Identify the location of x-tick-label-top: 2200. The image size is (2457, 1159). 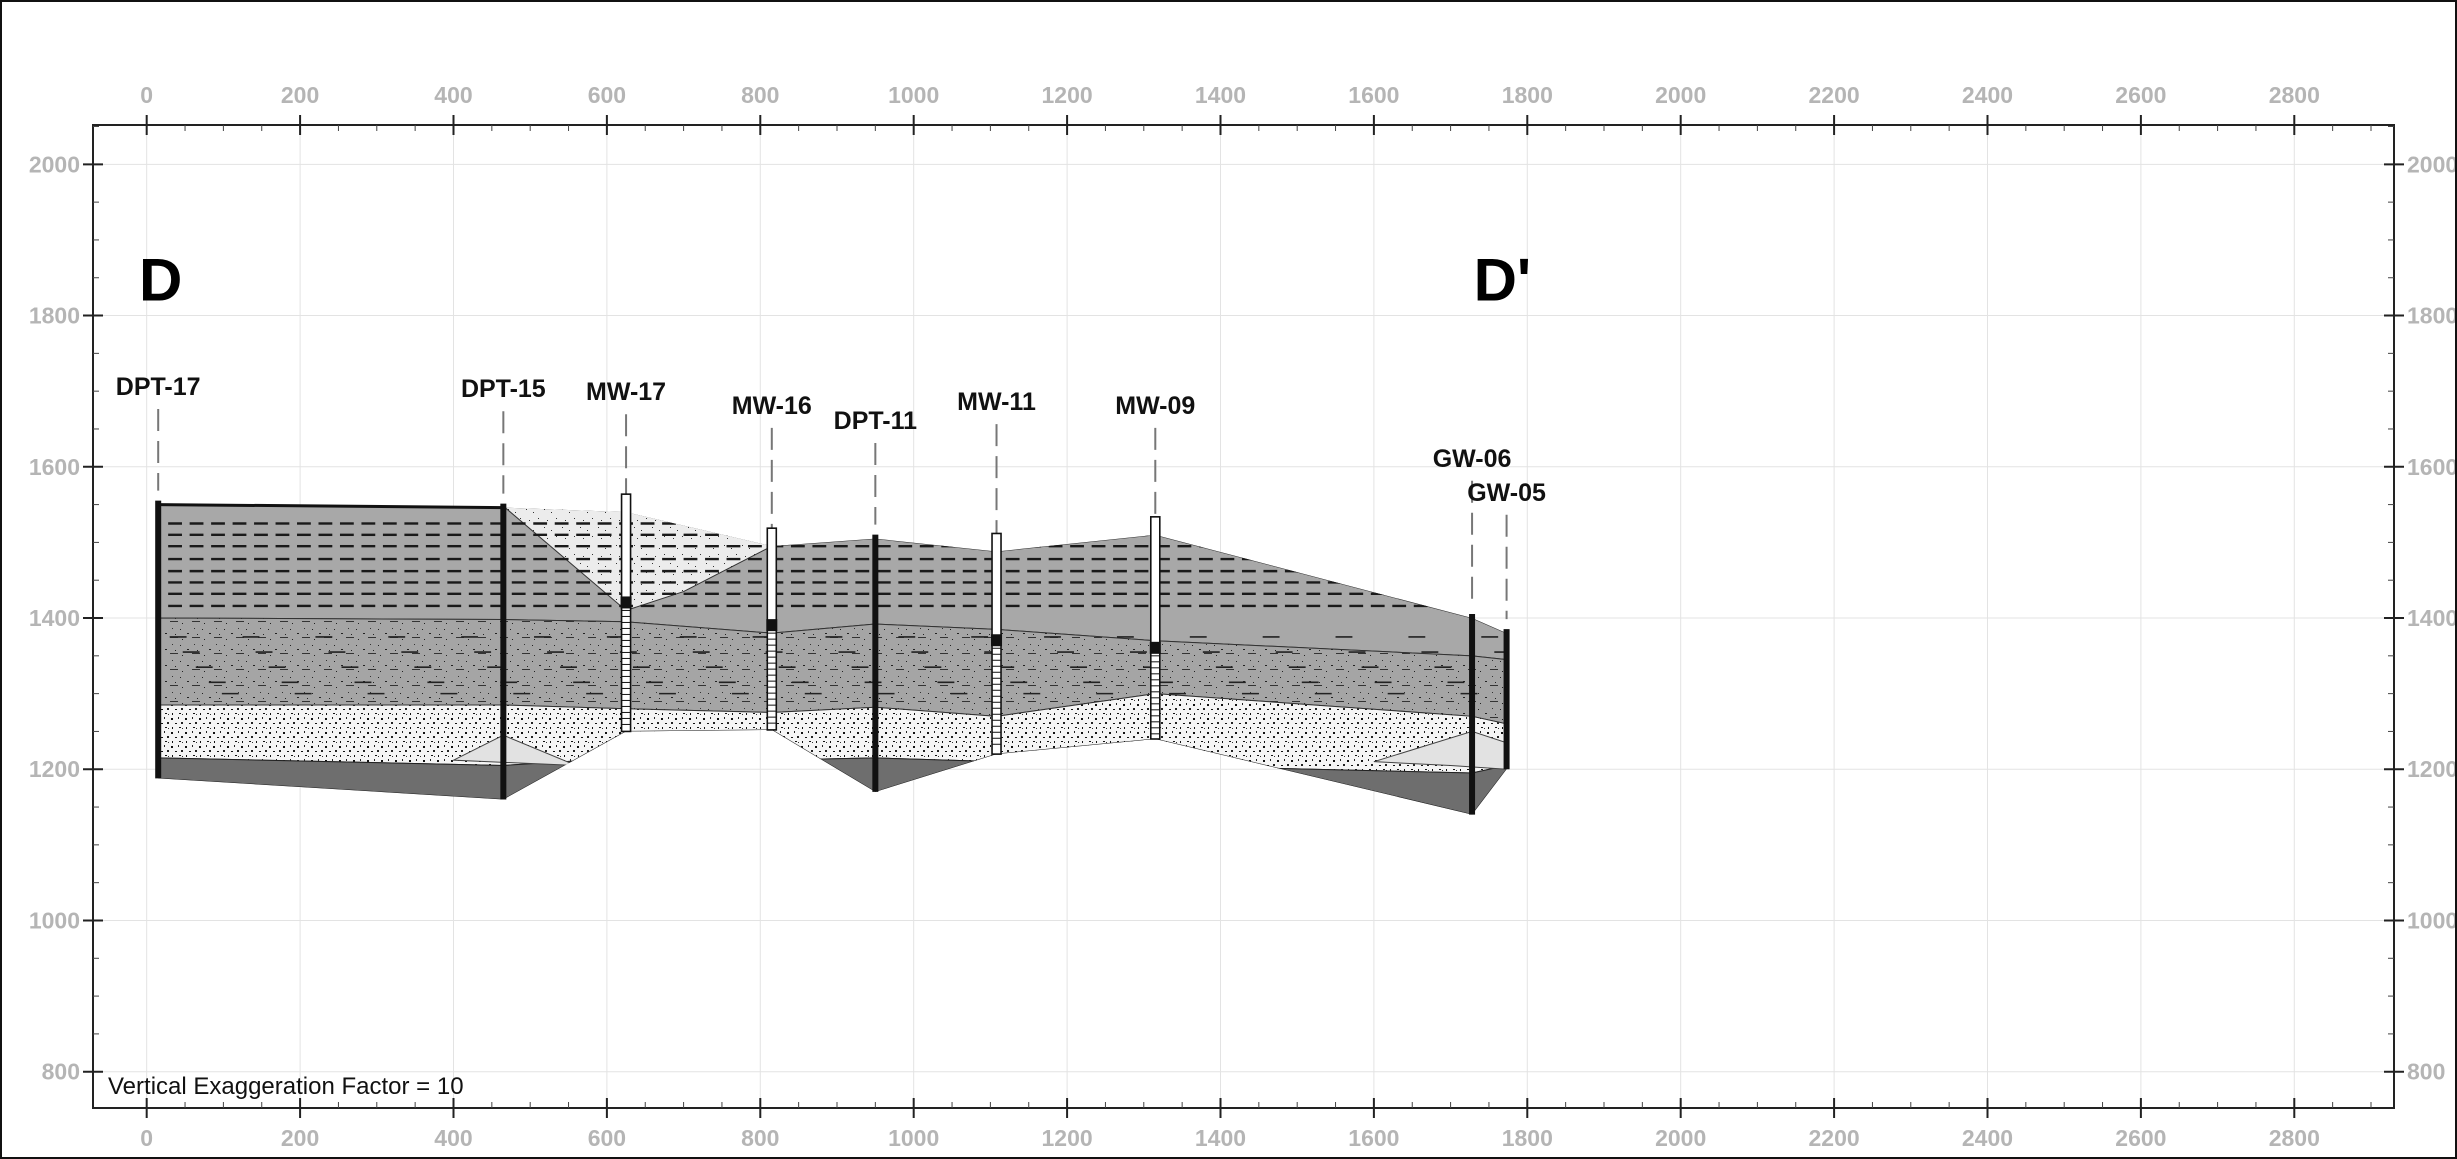
(1834, 95).